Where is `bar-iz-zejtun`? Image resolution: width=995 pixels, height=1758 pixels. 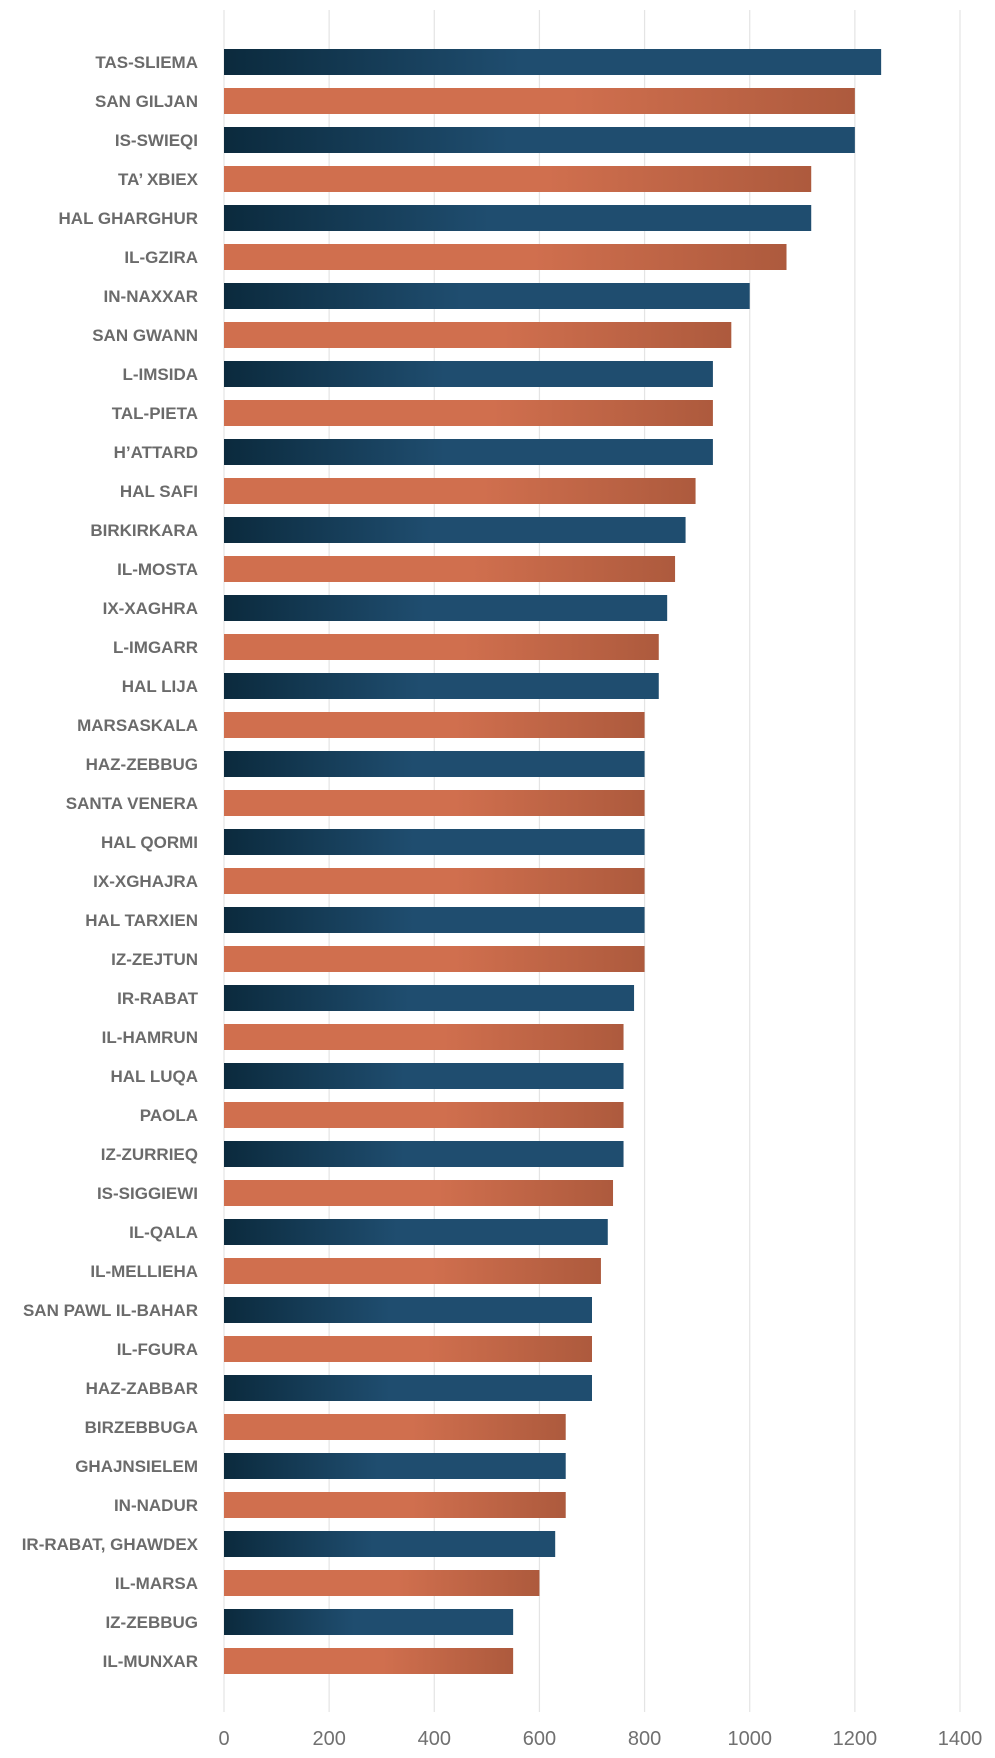 bar-iz-zejtun is located at coordinates (434, 959).